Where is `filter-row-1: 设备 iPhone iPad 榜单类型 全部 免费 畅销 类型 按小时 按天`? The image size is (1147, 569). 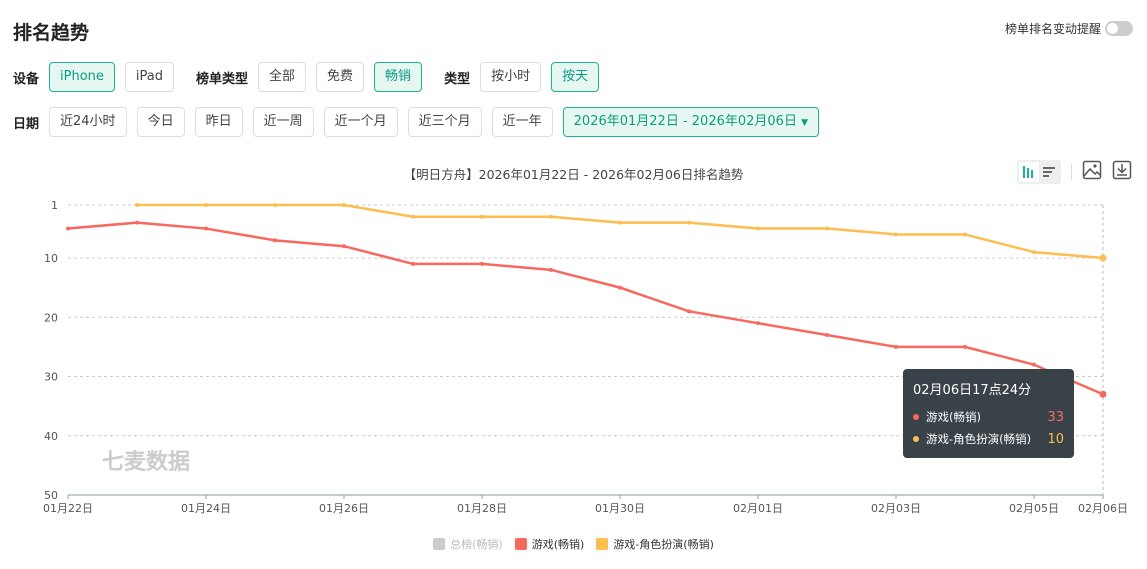 filter-row-1: 设备 iPhone iPad 榜单类型 全部 免费 畅销 类型 按小时 按天 is located at coordinates (311, 77).